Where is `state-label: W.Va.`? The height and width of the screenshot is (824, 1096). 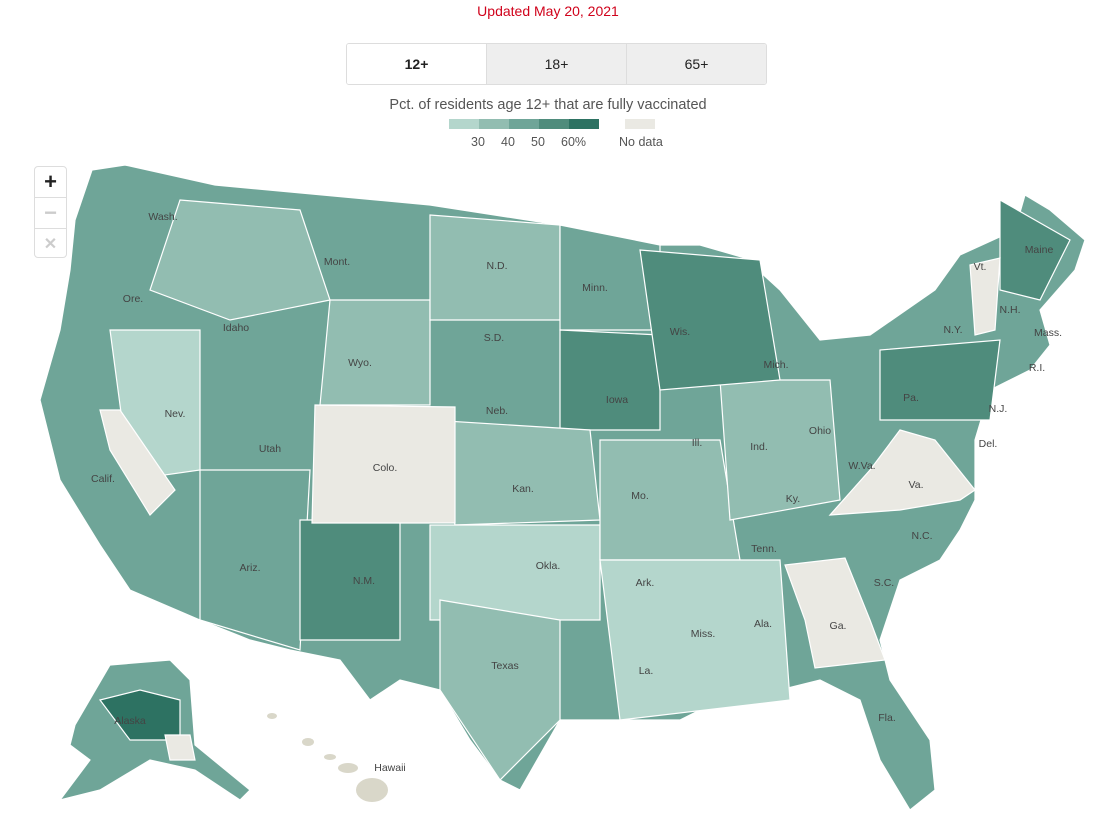 state-label: W.Va. is located at coordinates (861, 466).